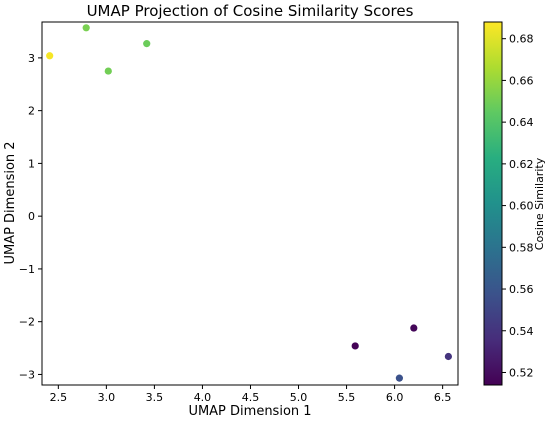  Describe the element at coordinates (521, 372) in the screenshot. I see `colorbar-tick-label: 0.52` at that location.